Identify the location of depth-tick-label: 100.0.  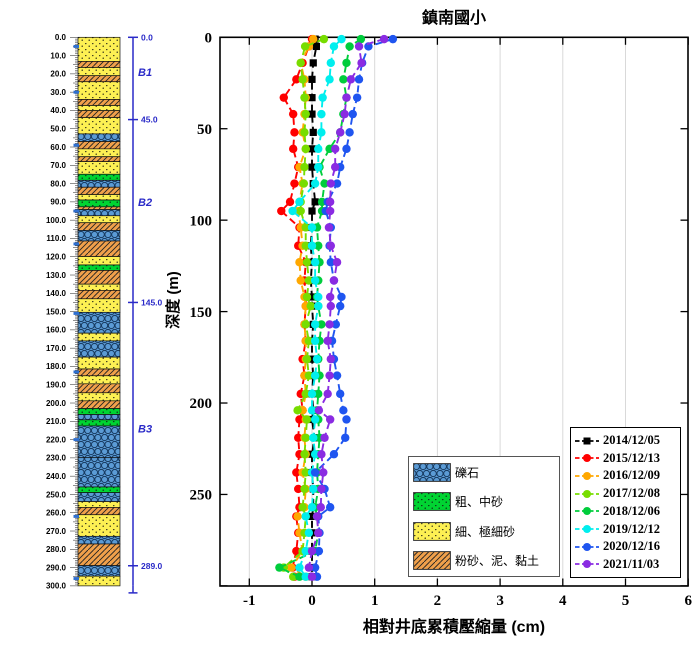
(56, 220).